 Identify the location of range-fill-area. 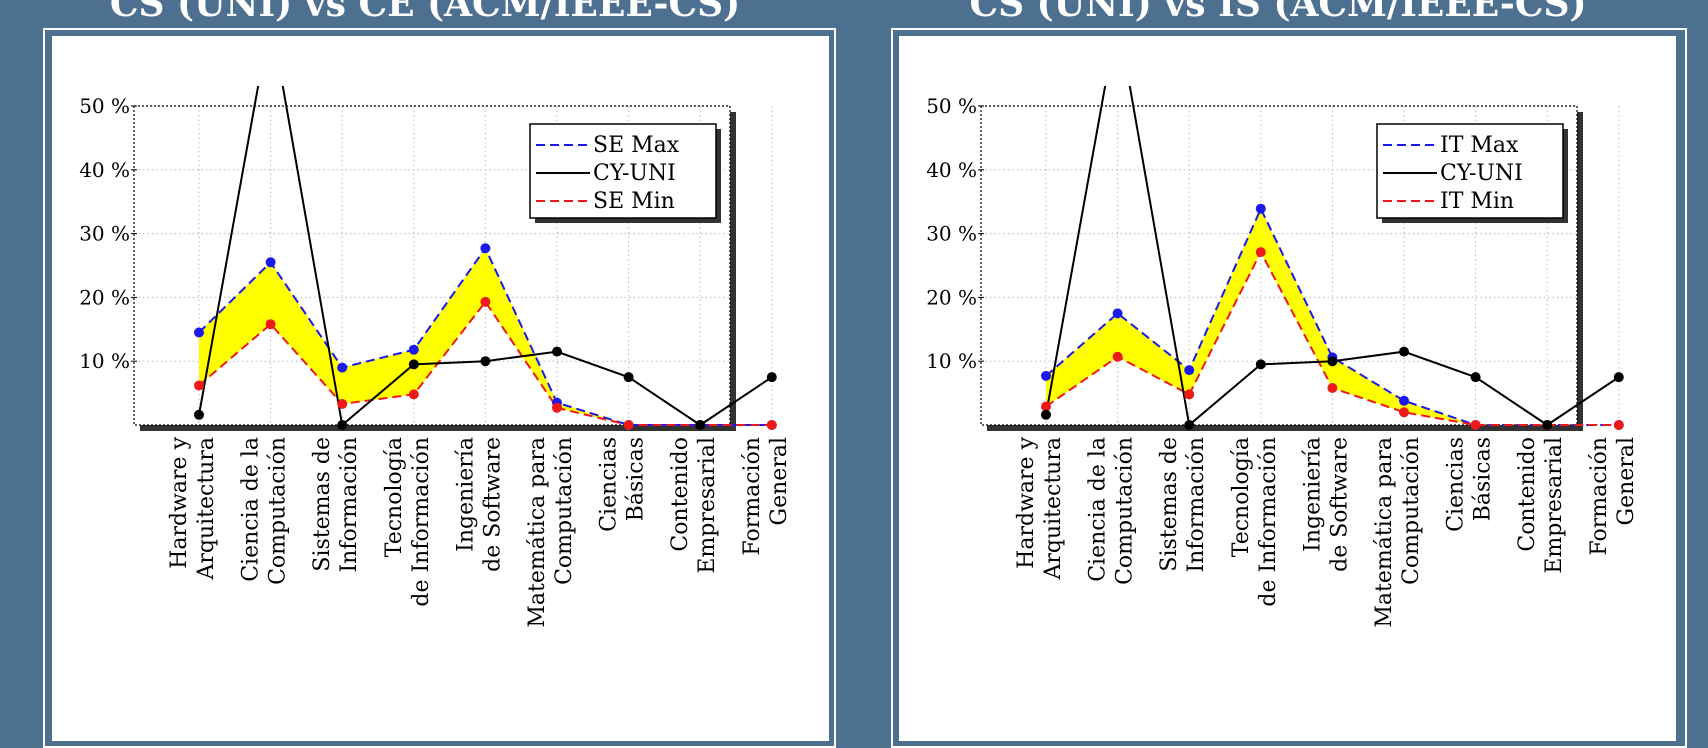
(485, 336).